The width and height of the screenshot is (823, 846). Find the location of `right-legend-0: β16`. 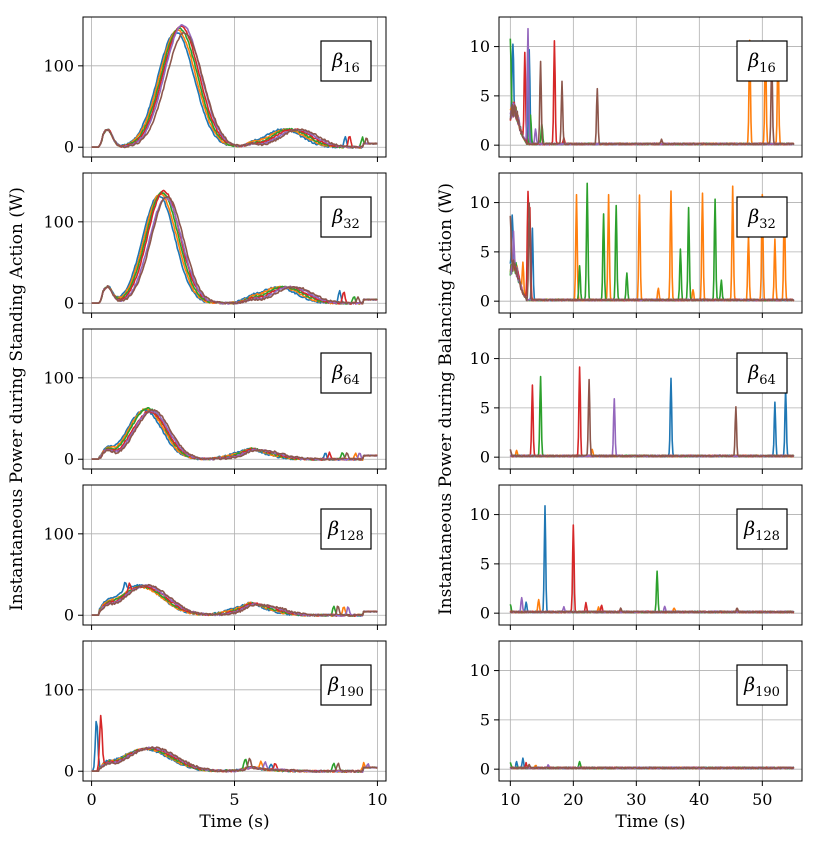

right-legend-0: β16 is located at coordinates (762, 61).